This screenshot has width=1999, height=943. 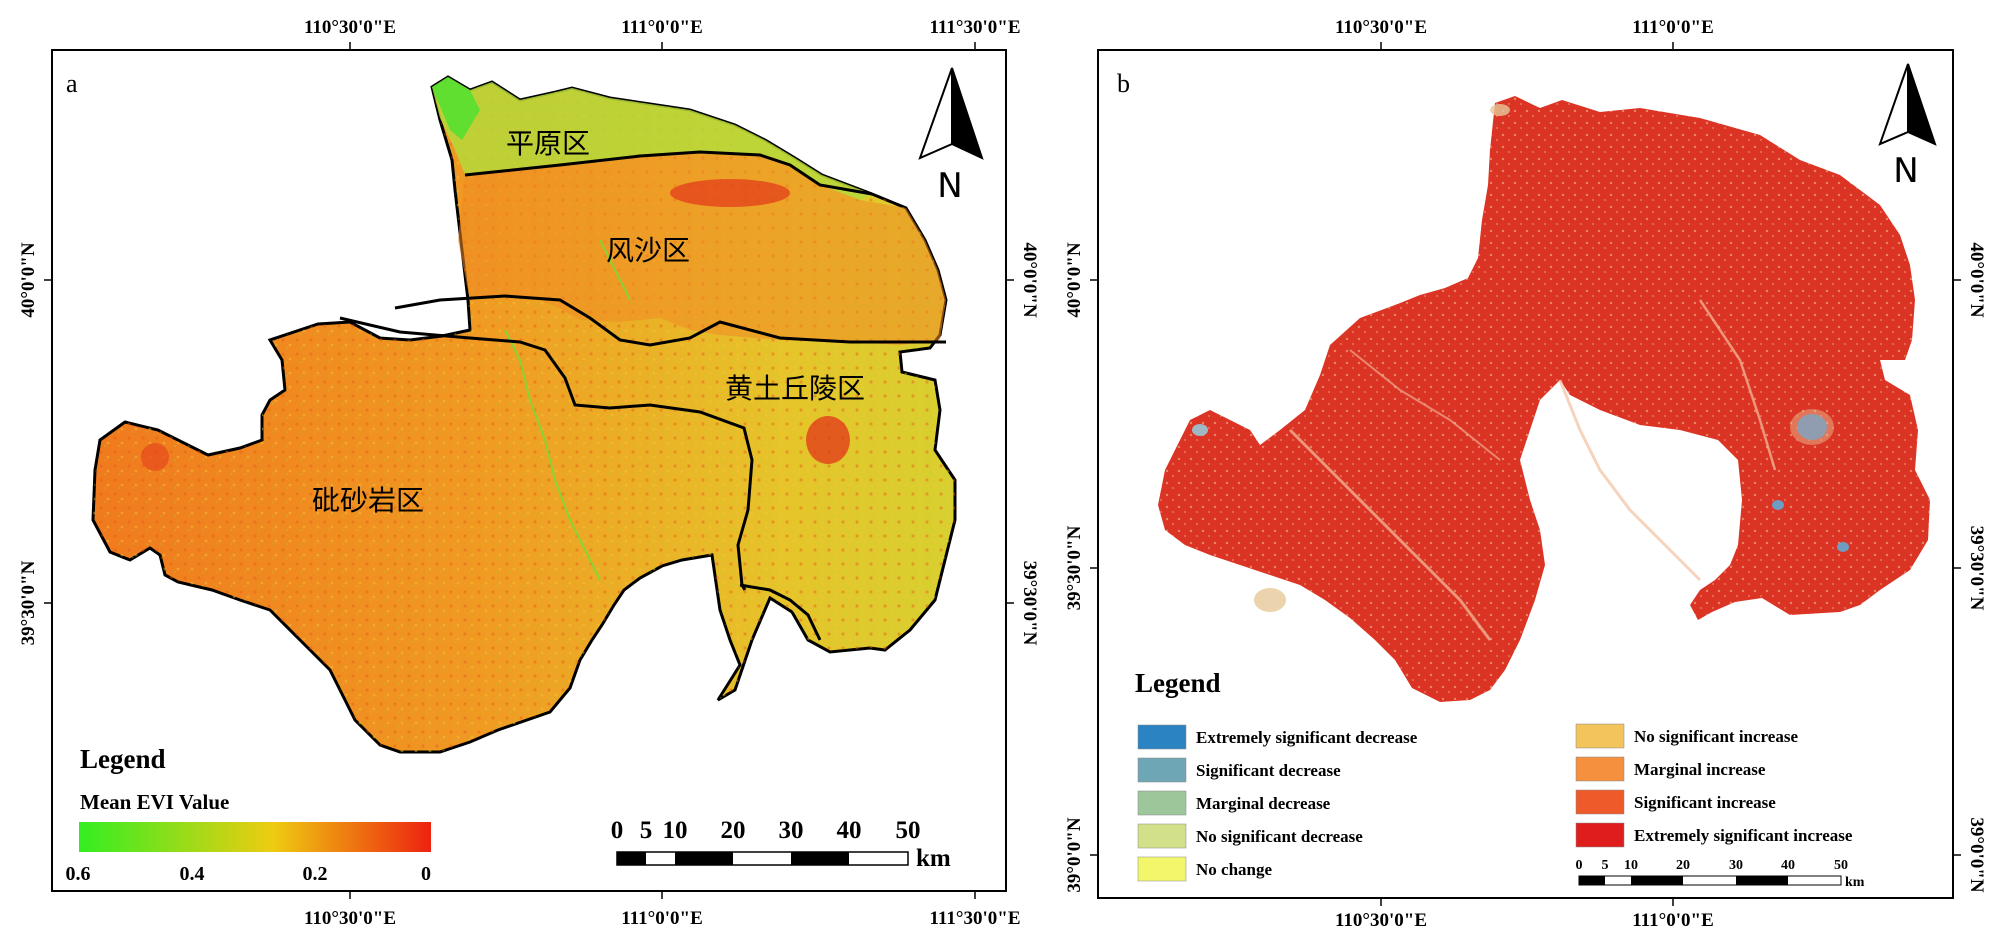 I want to click on legend-label: Extremely significant decrease, so click(x=1307, y=737).